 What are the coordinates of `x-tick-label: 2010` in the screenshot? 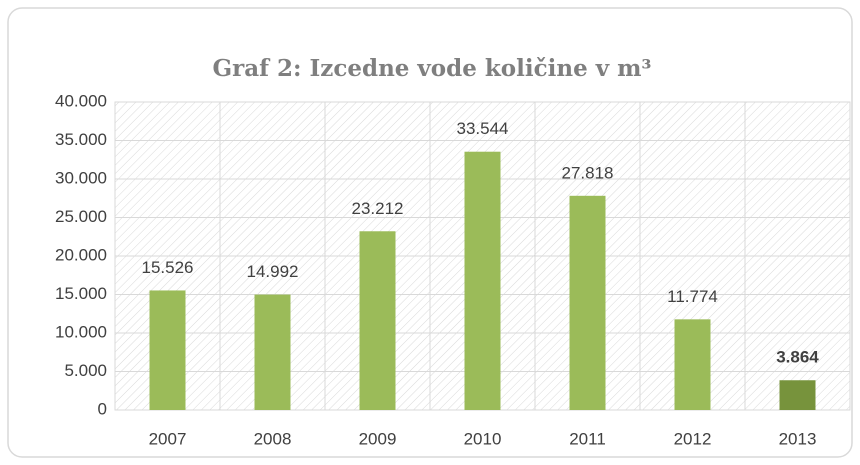 It's located at (483, 438).